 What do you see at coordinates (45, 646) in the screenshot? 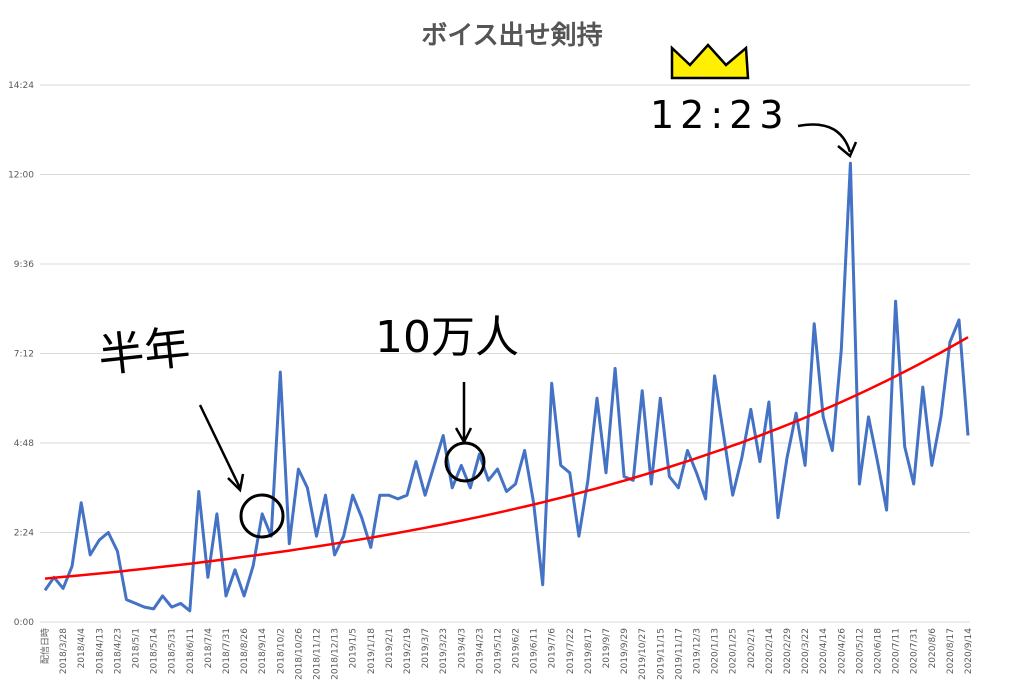
I see `x-tick-label: 配信日時` at bounding box center [45, 646].